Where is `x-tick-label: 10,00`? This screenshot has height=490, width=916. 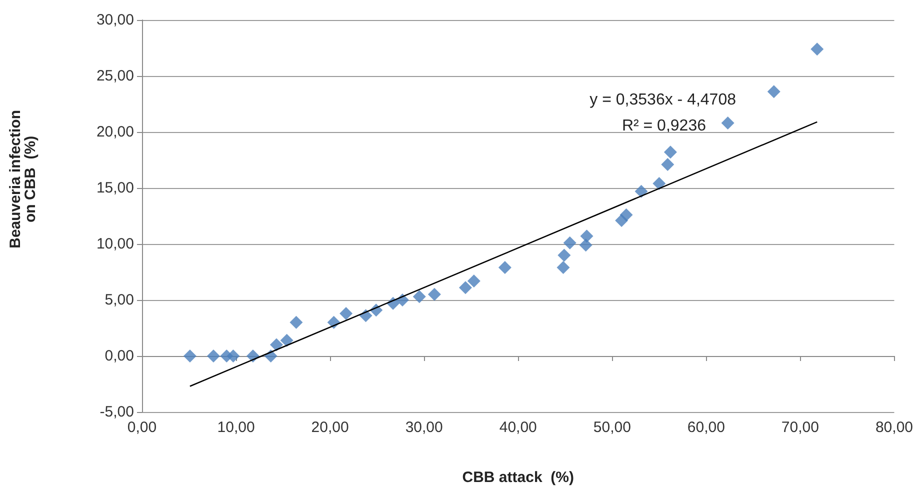
x-tick-label: 10,00 is located at coordinates (236, 427).